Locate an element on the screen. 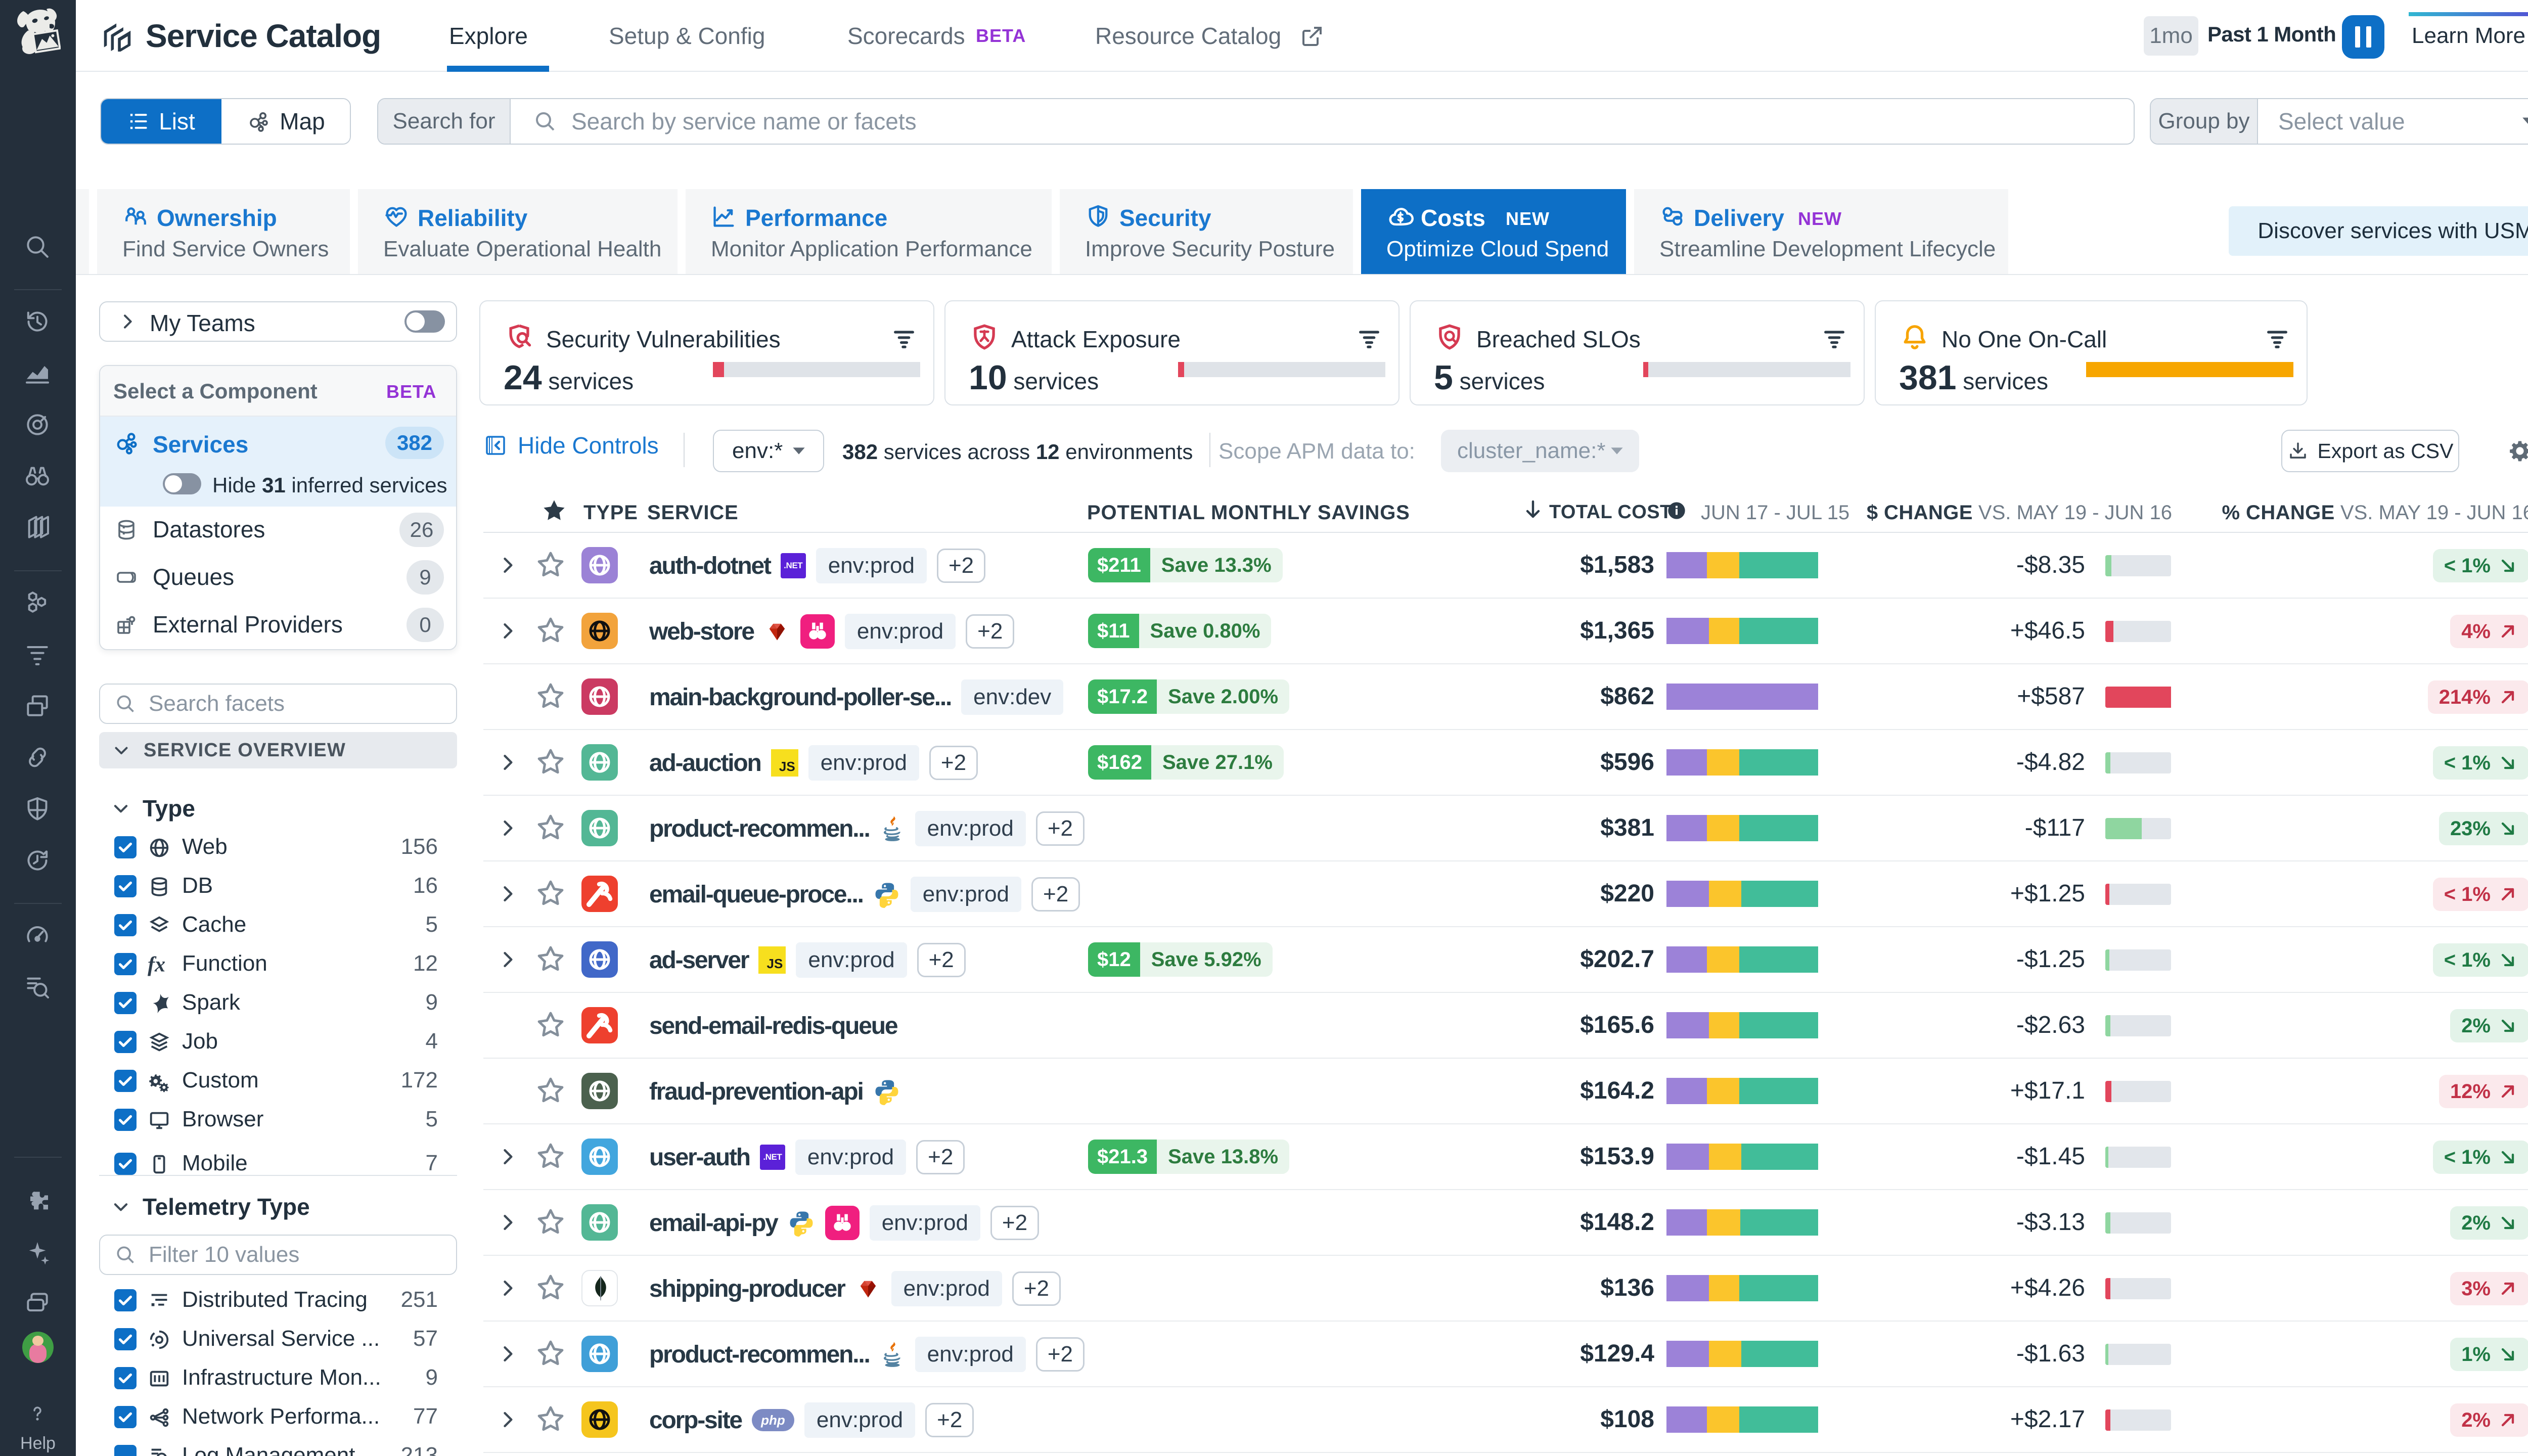  svg-text: fx is located at coordinates (156, 964).